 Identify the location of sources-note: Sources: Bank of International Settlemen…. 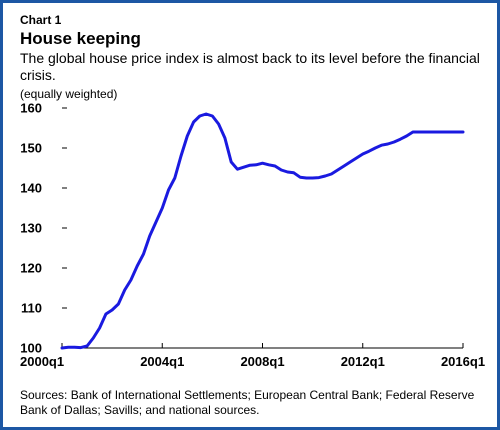
(247, 402).